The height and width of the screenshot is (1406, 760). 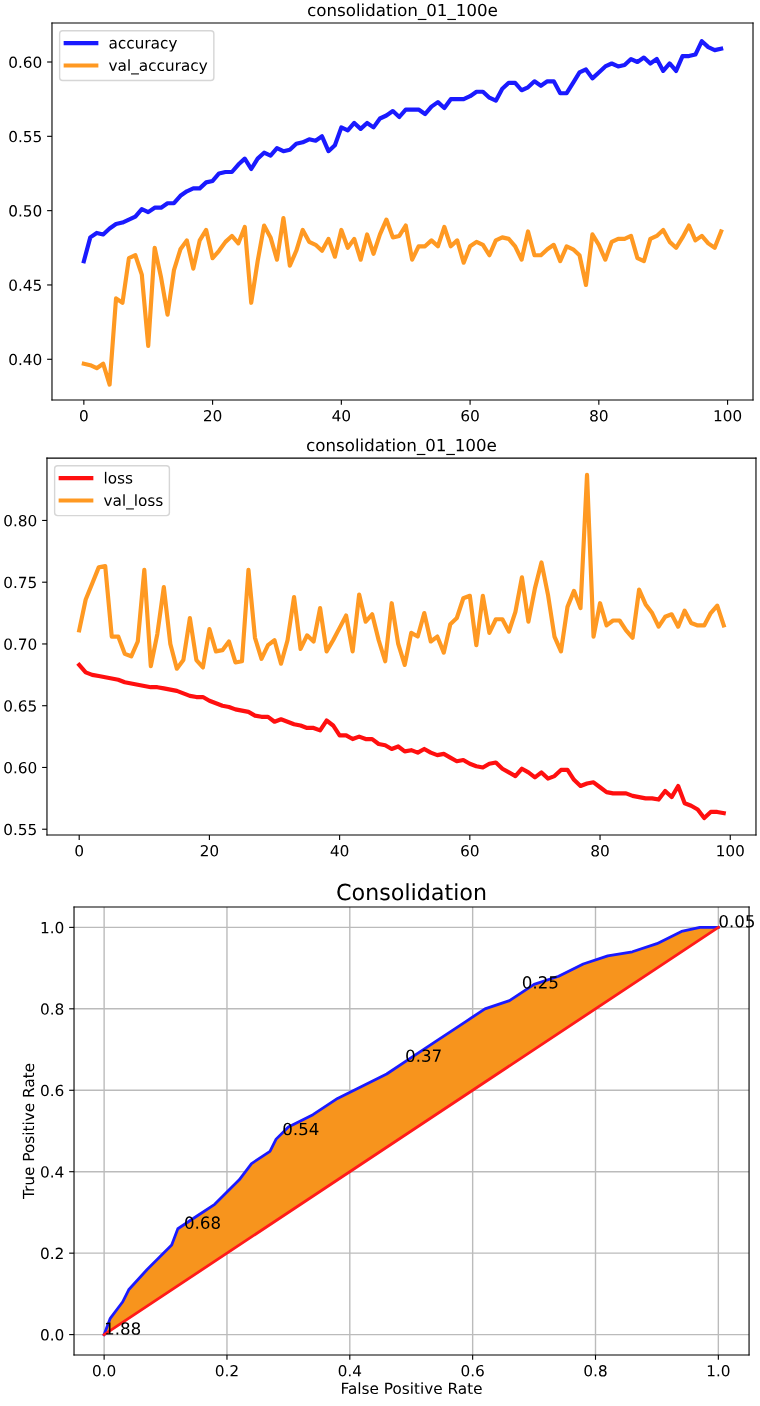 I want to click on y-tick-label: 0.4, so click(x=52, y=1172).